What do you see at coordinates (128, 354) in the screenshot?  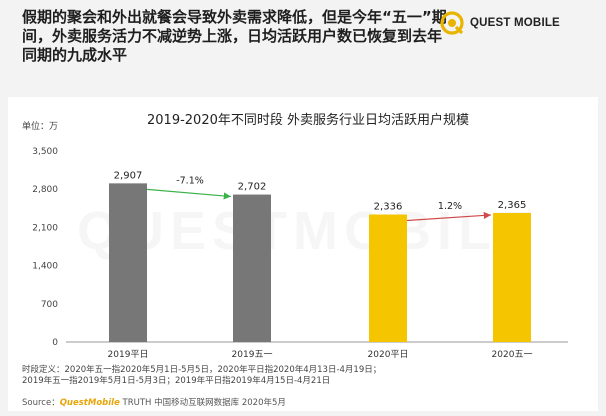 I see `x-tick-label: 2019平日` at bounding box center [128, 354].